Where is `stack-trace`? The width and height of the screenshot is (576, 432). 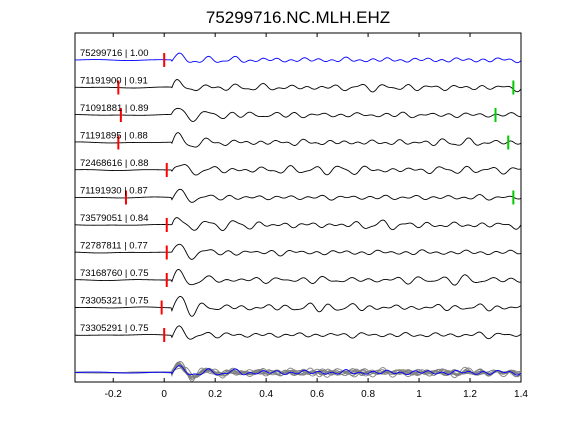 stack-trace is located at coordinates (298, 370).